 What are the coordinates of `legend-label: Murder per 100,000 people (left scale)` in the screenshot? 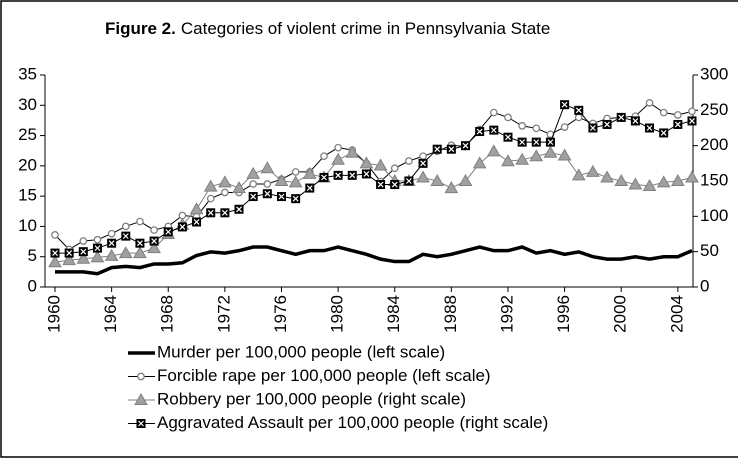 It's located at (301, 351).